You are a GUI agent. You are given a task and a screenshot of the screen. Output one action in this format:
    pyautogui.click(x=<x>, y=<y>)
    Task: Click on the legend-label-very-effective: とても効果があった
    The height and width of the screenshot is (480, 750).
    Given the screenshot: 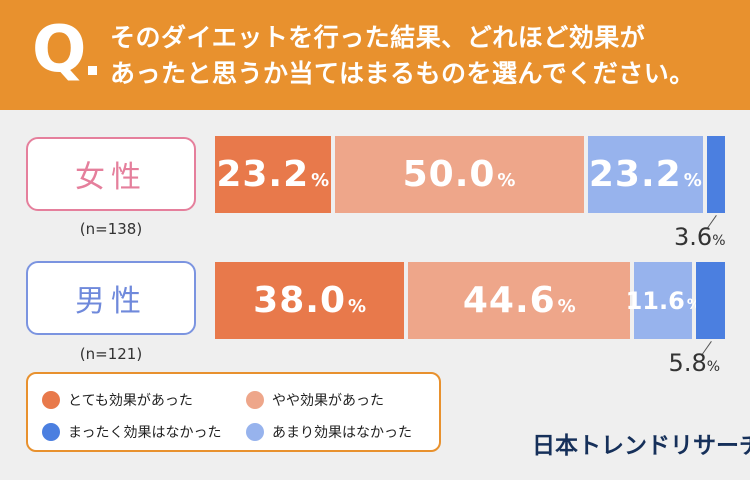 What is the action you would take?
    pyautogui.click(x=130, y=401)
    